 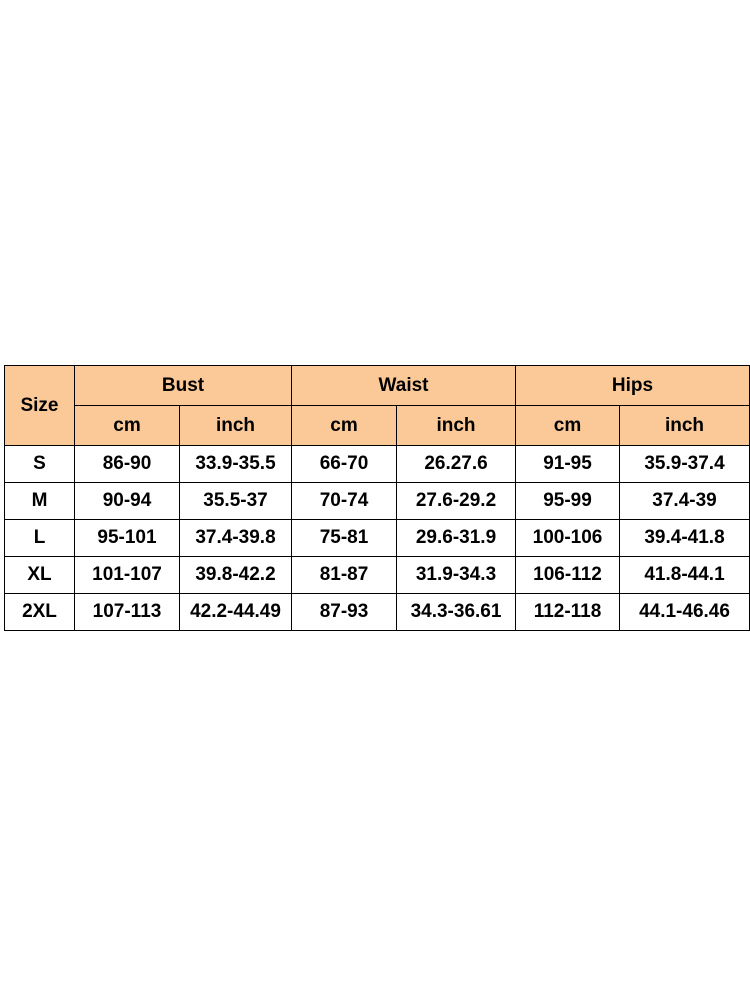 What do you see at coordinates (684, 538) in the screenshot?
I see `measure-cell: 39.4-41.8` at bounding box center [684, 538].